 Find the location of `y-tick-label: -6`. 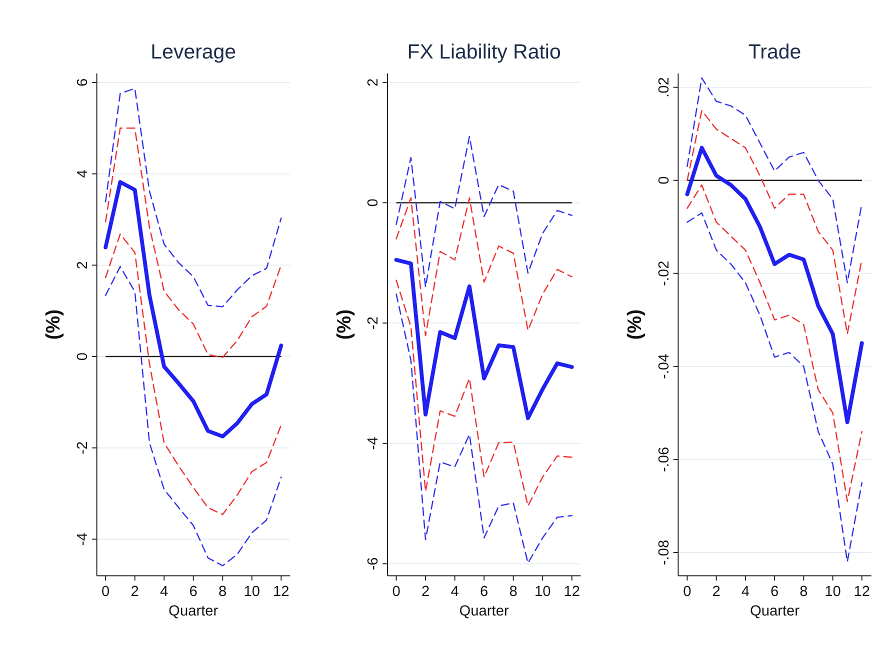

y-tick-label: -6 is located at coordinates (374, 563).